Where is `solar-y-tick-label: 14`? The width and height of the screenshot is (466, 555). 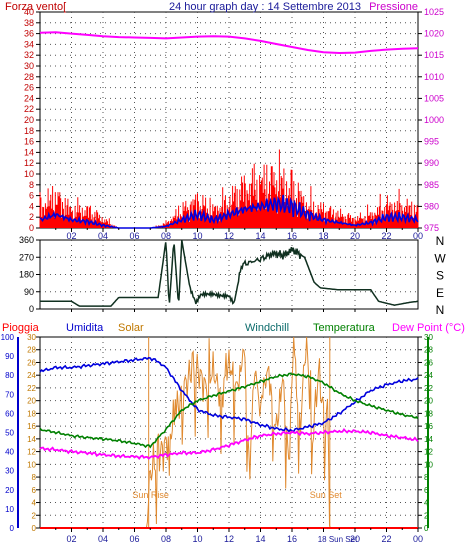
solar-y-tick-label: 14 is located at coordinates (31, 439).